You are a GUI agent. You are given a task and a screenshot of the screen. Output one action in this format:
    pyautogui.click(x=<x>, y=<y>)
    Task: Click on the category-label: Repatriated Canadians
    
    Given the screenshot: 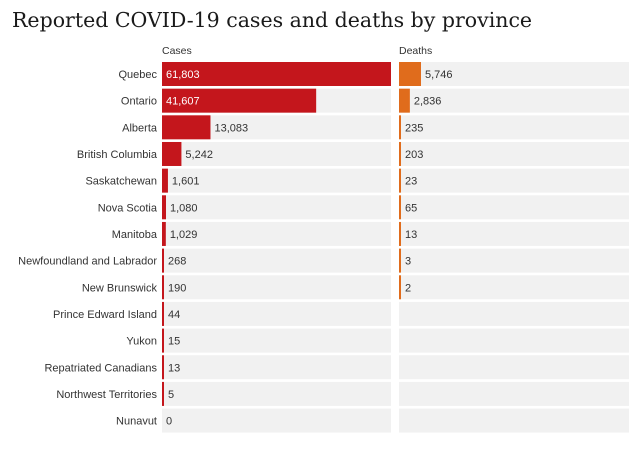 What is the action you would take?
    pyautogui.click(x=100, y=368)
    